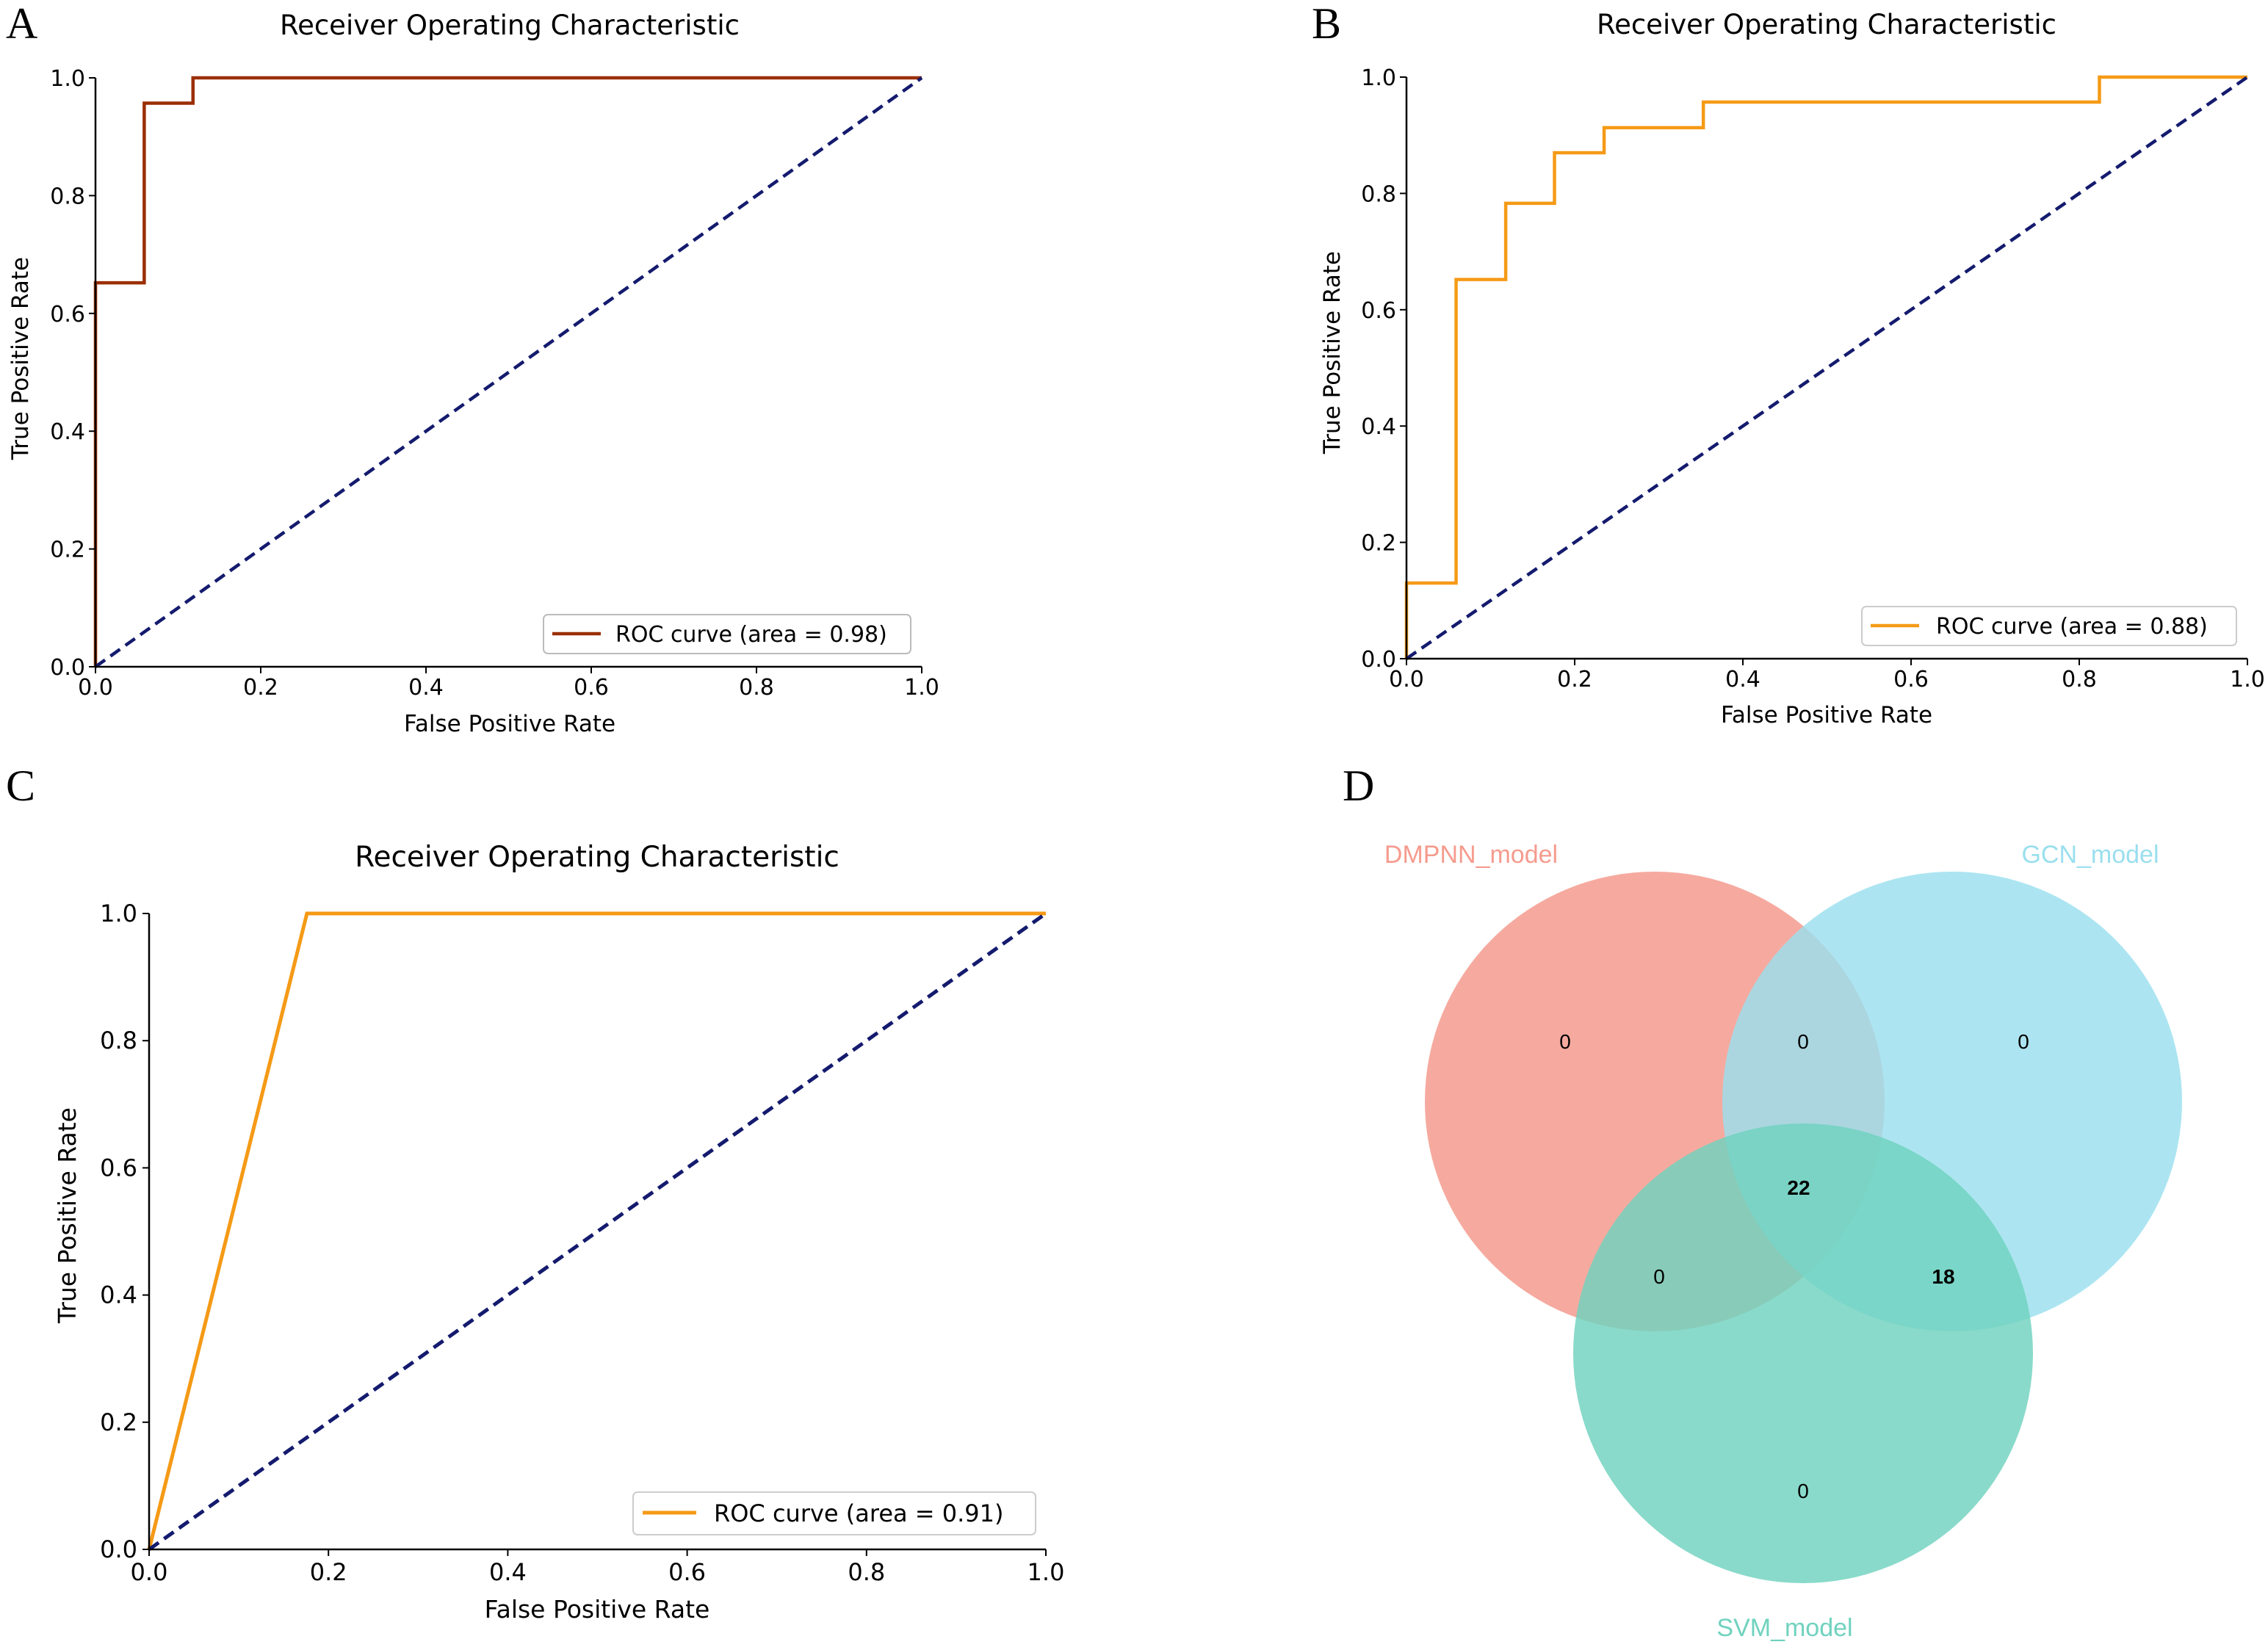 The width and height of the screenshot is (2268, 1650). What do you see at coordinates (510, 25) in the screenshot?
I see `chart-title-a: Receiver Operating Characteristic` at bounding box center [510, 25].